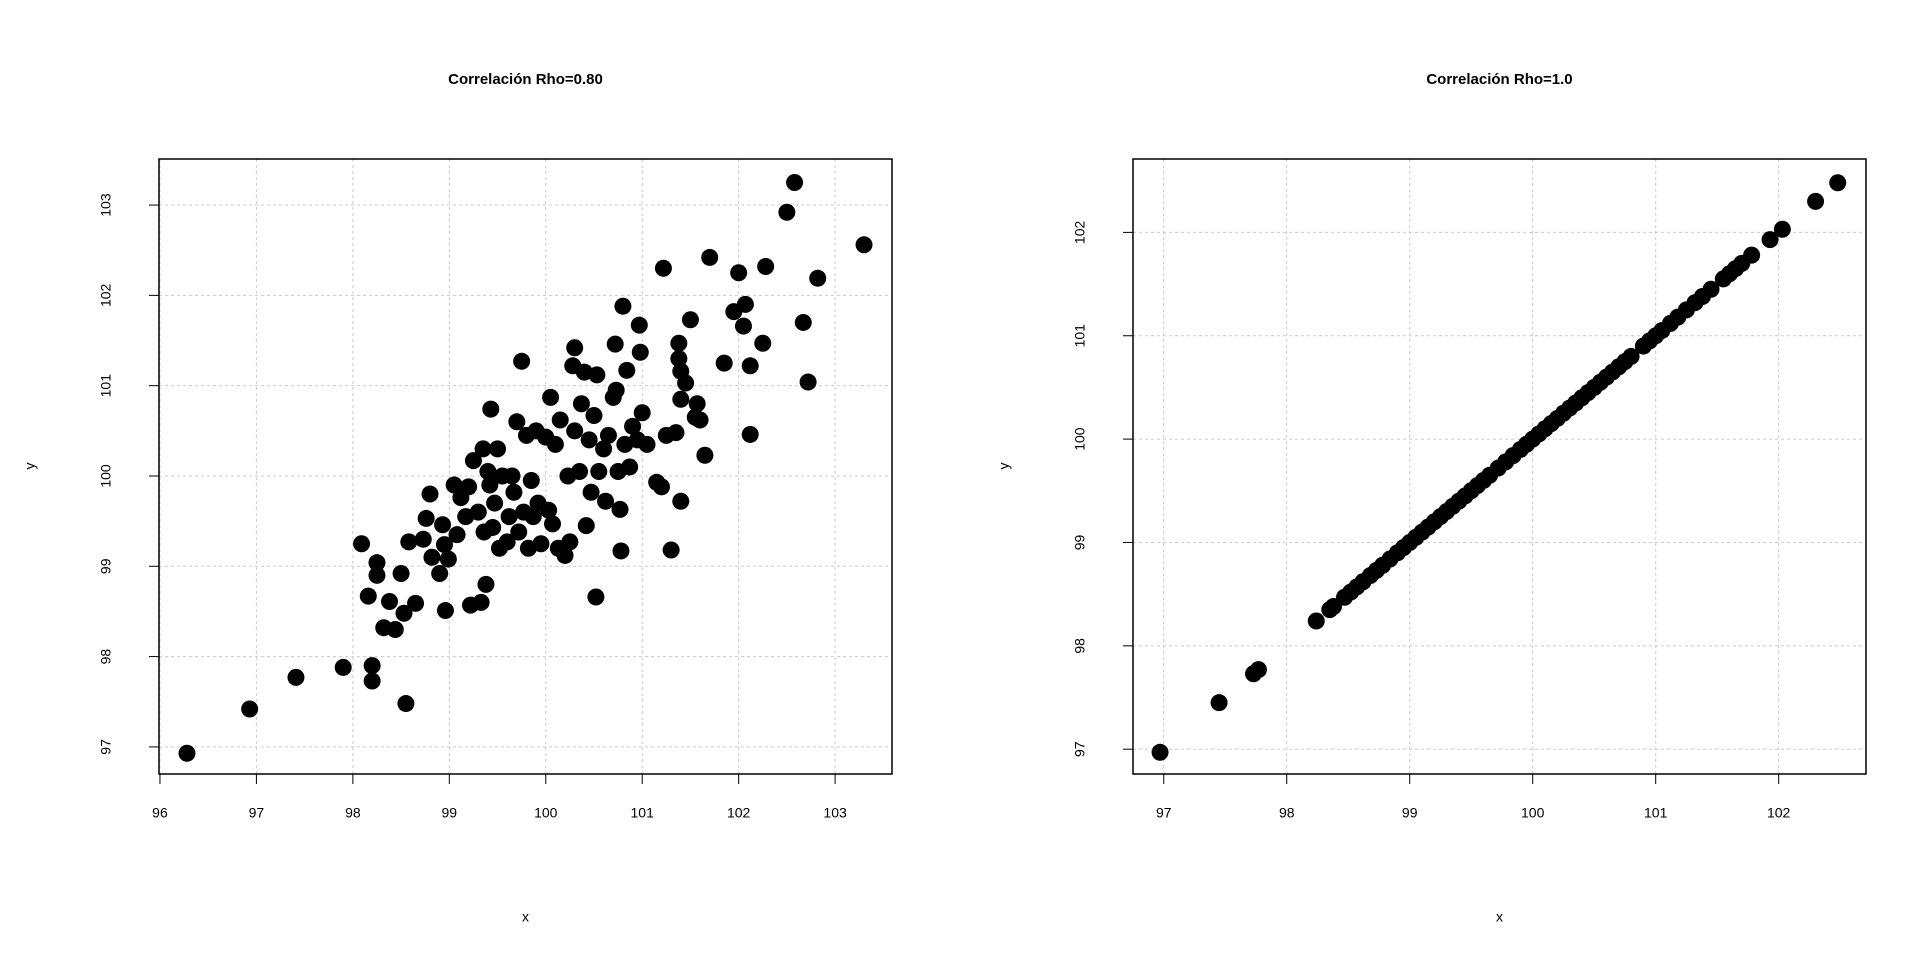 The height and width of the screenshot is (960, 1920). I want to click on y-tick-label: 100, so click(1080, 439).